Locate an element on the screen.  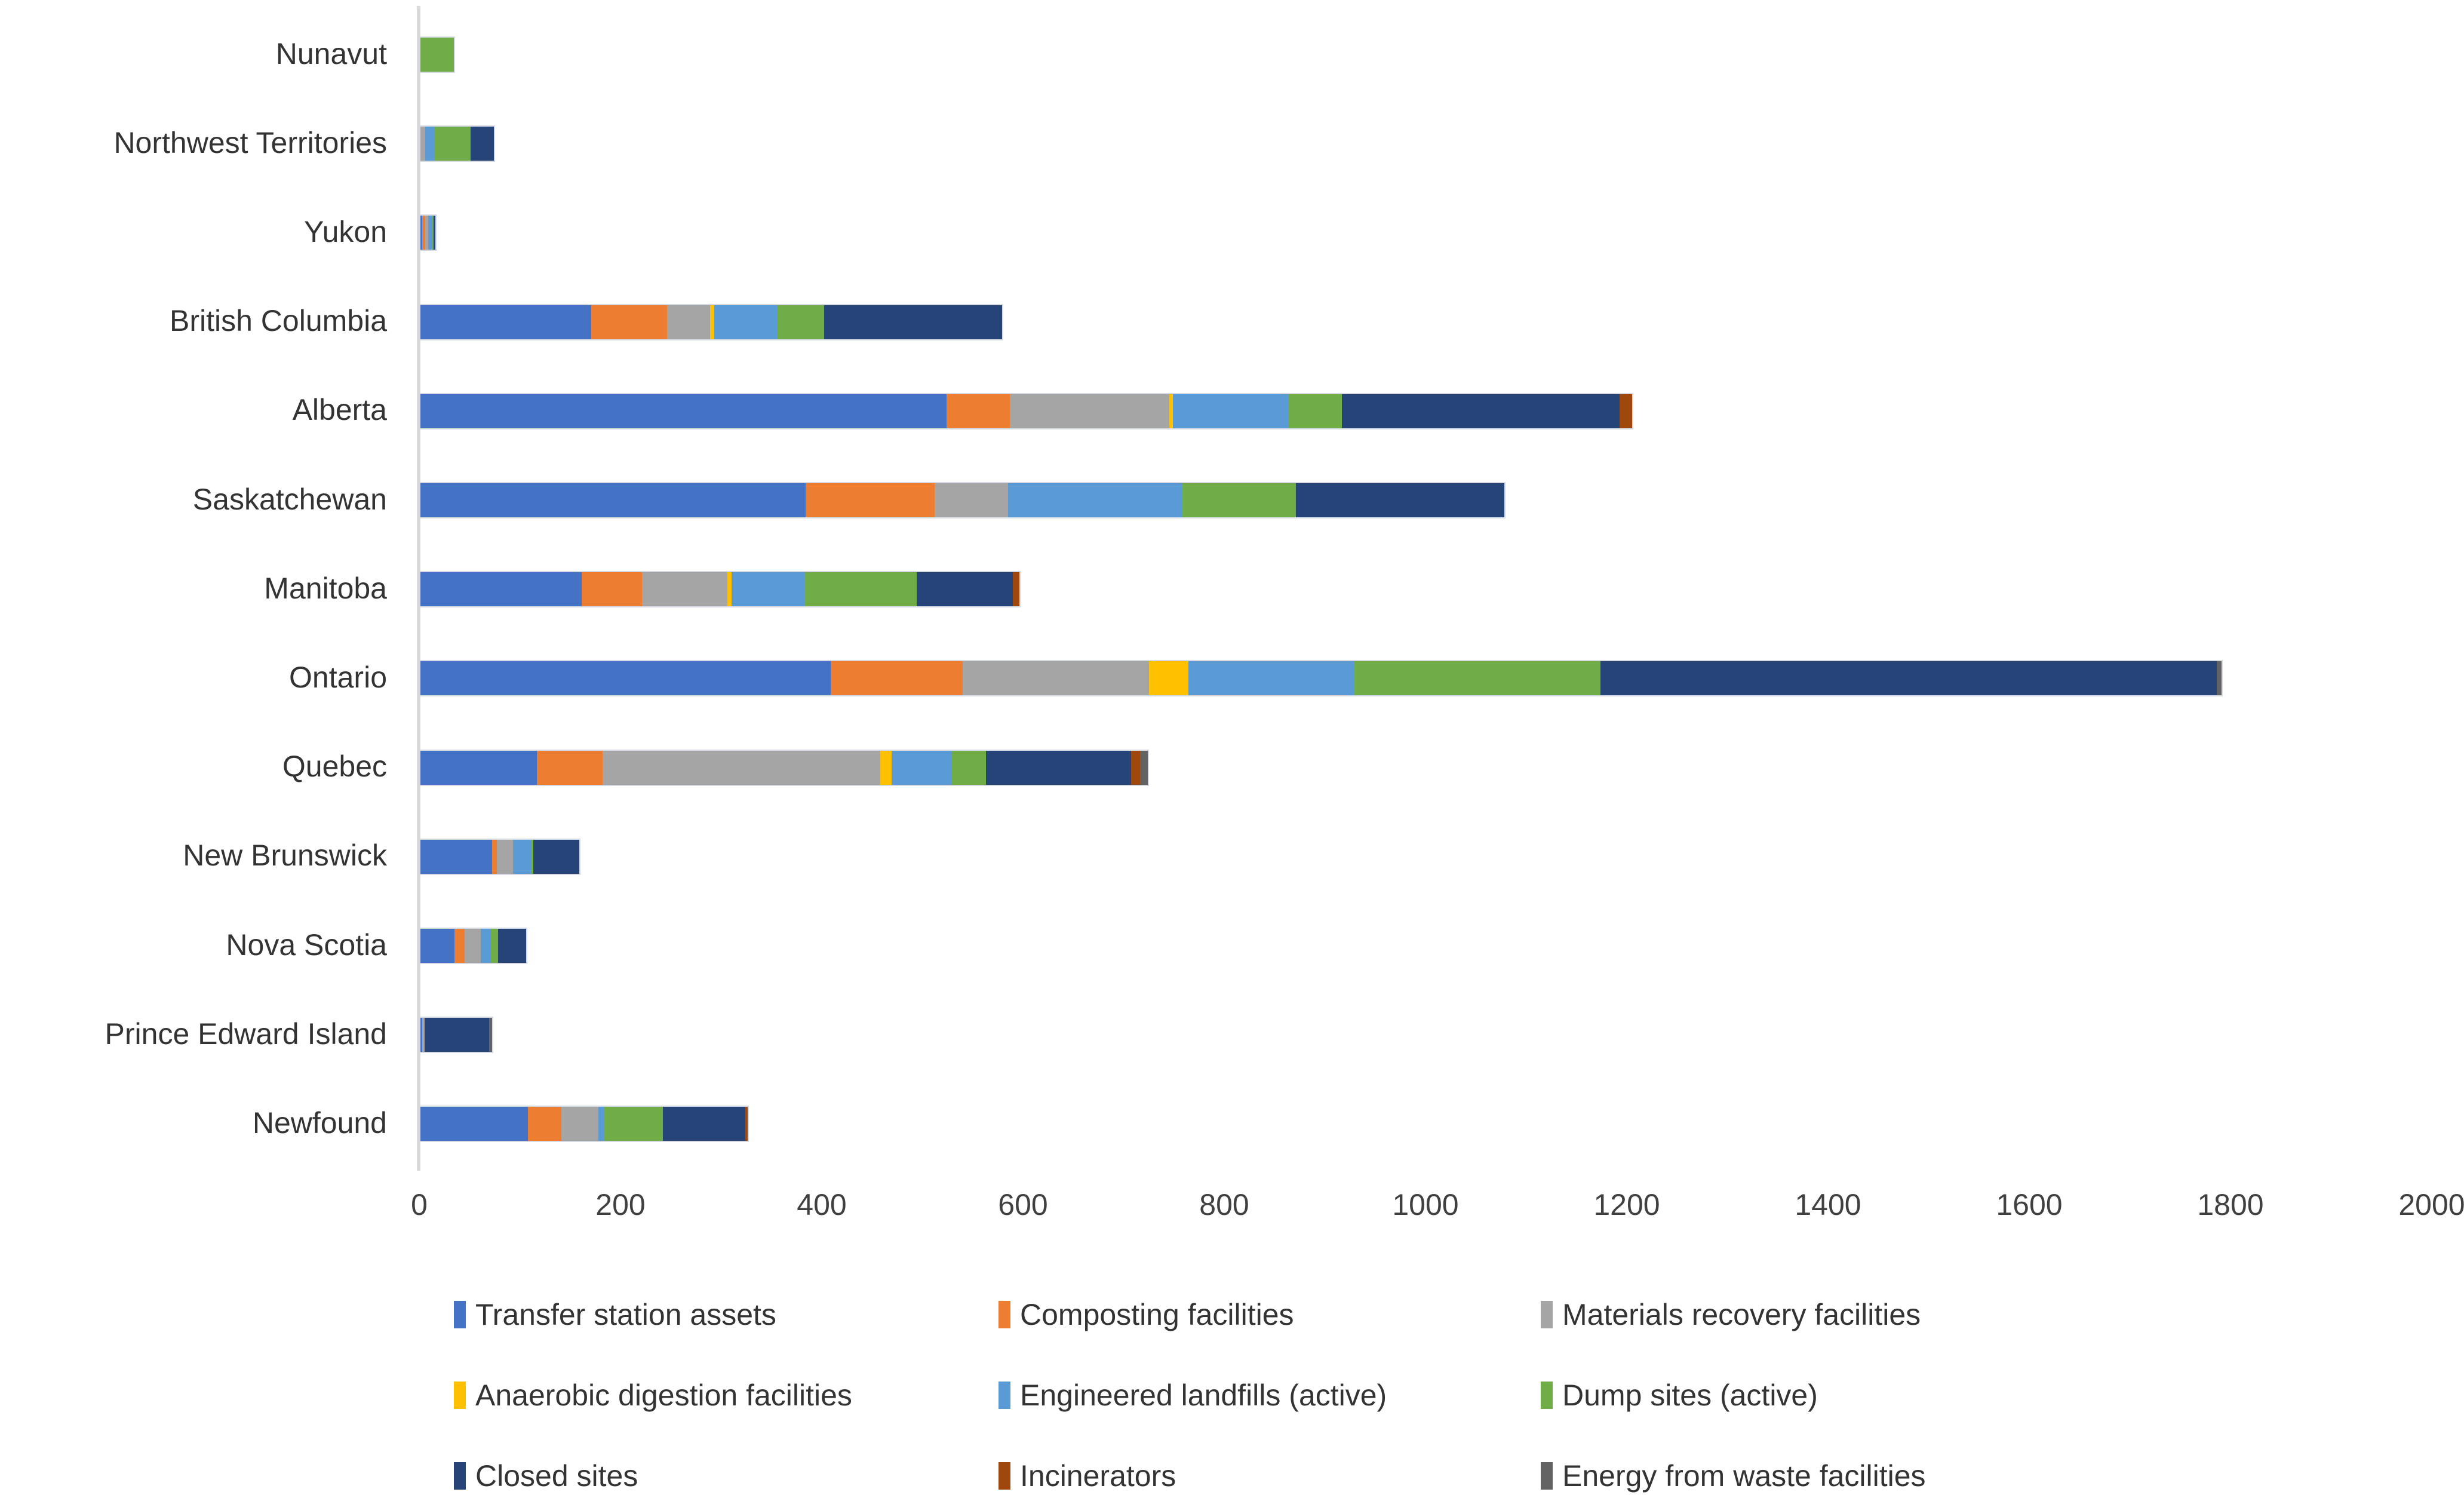
x-axis-tick-label: 1200 is located at coordinates (1626, 1204).